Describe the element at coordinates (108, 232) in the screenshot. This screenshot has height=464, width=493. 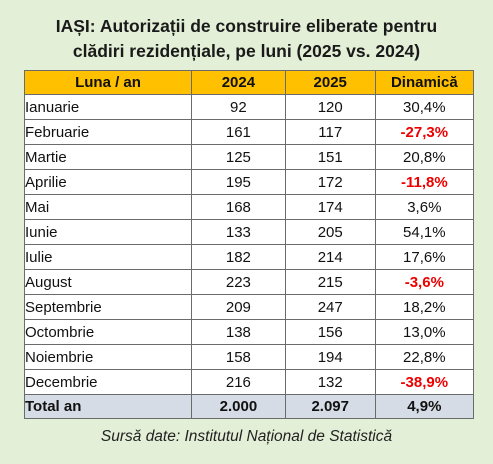
I see `month-cell: Iunie` at that location.